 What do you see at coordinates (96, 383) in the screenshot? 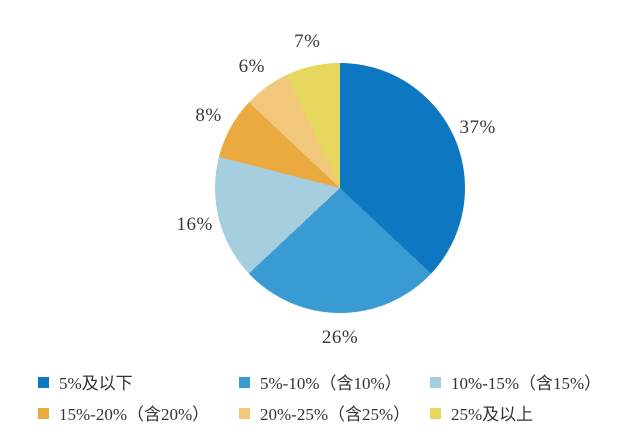
I see `legend-label: 5%及以下` at bounding box center [96, 383].